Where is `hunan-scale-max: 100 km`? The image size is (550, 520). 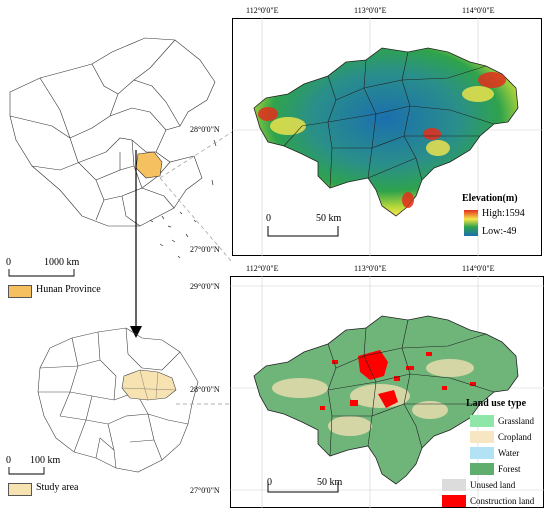 hunan-scale-max: 100 km is located at coordinates (45, 460).